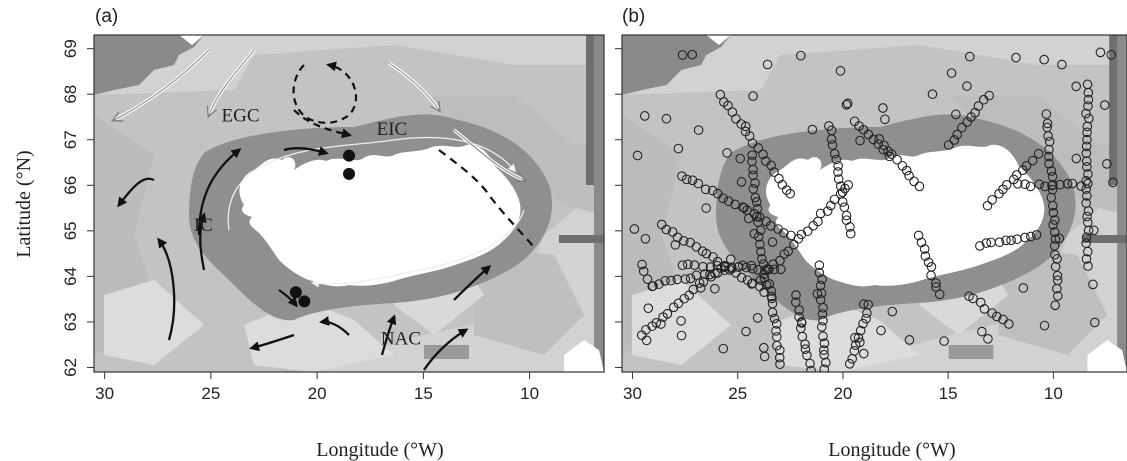  What do you see at coordinates (70, 48) in the screenshot?
I see `y-tick-label: 69` at bounding box center [70, 48].